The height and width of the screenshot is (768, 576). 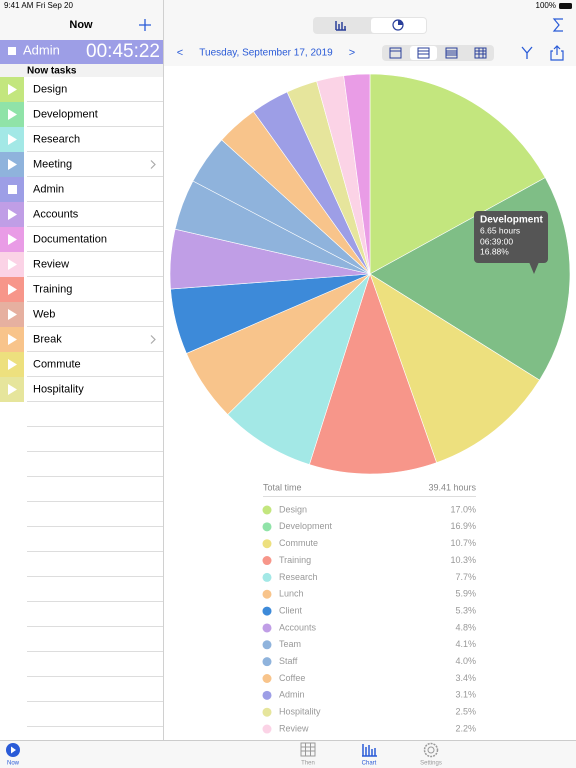 What do you see at coordinates (224, 764) in the screenshot?
I see `tab-labels: Now Then Chart Settings` at bounding box center [224, 764].